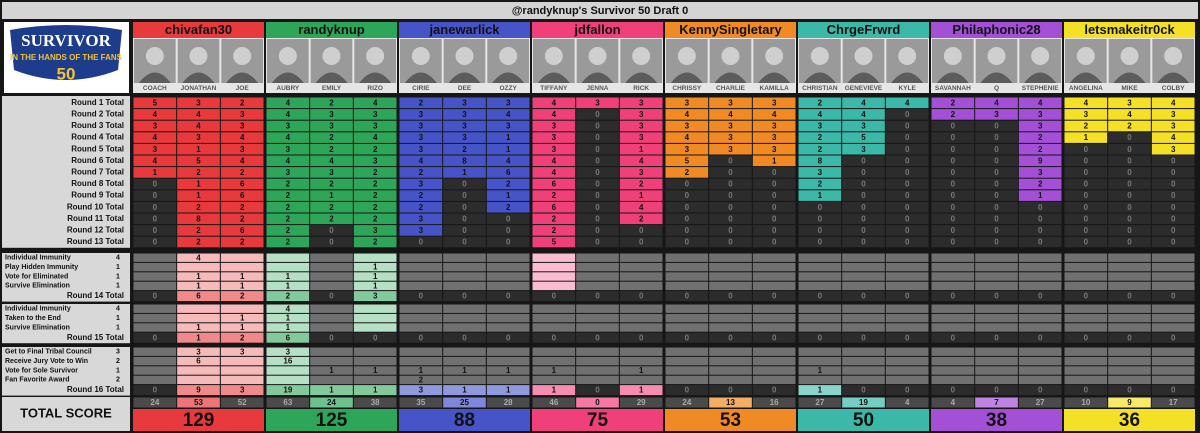 The width and height of the screenshot is (1200, 433). I want to click on total-label-bg, so click(66, 414).